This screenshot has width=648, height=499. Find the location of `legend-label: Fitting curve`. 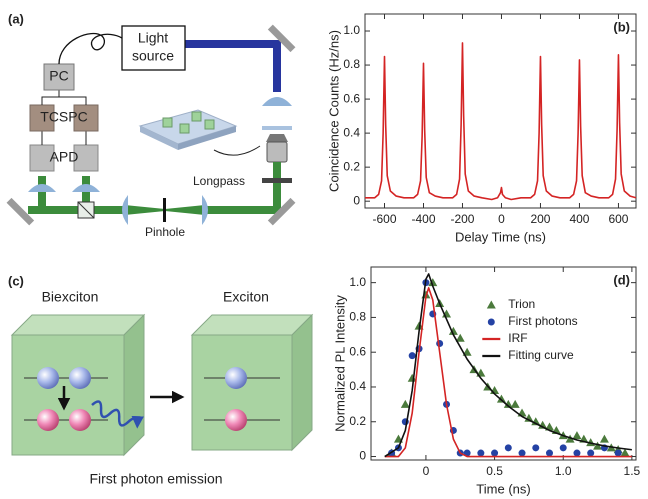

legend-label: Fitting curve is located at coordinates (541, 355).